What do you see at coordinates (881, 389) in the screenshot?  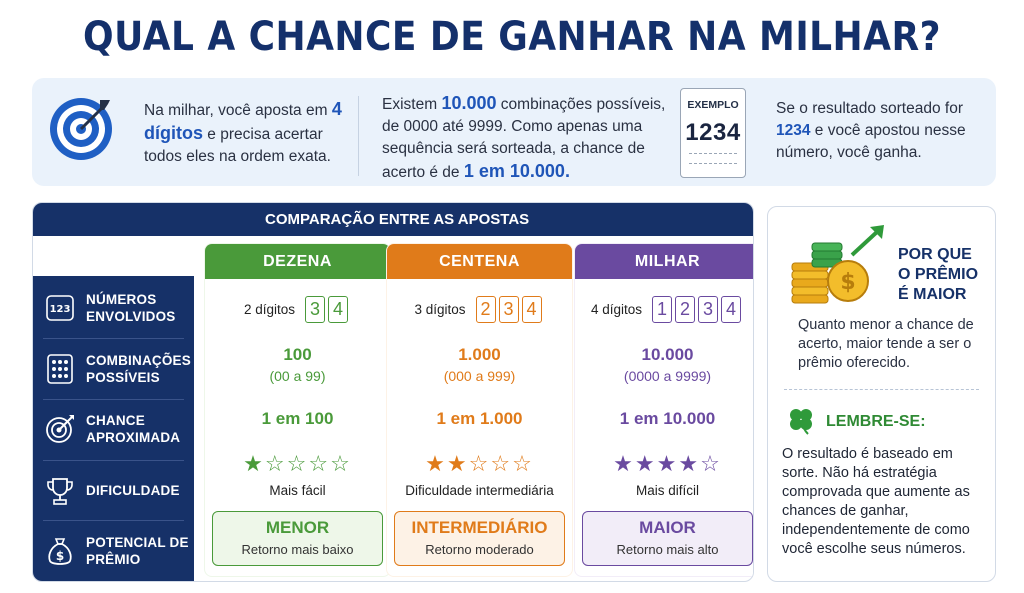 I see `side-divider` at bounding box center [881, 389].